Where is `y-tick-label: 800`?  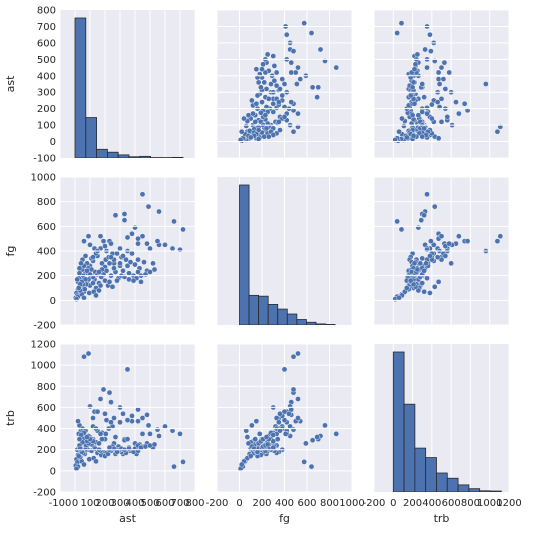
y-tick-label: 800 is located at coordinates (46, 202).